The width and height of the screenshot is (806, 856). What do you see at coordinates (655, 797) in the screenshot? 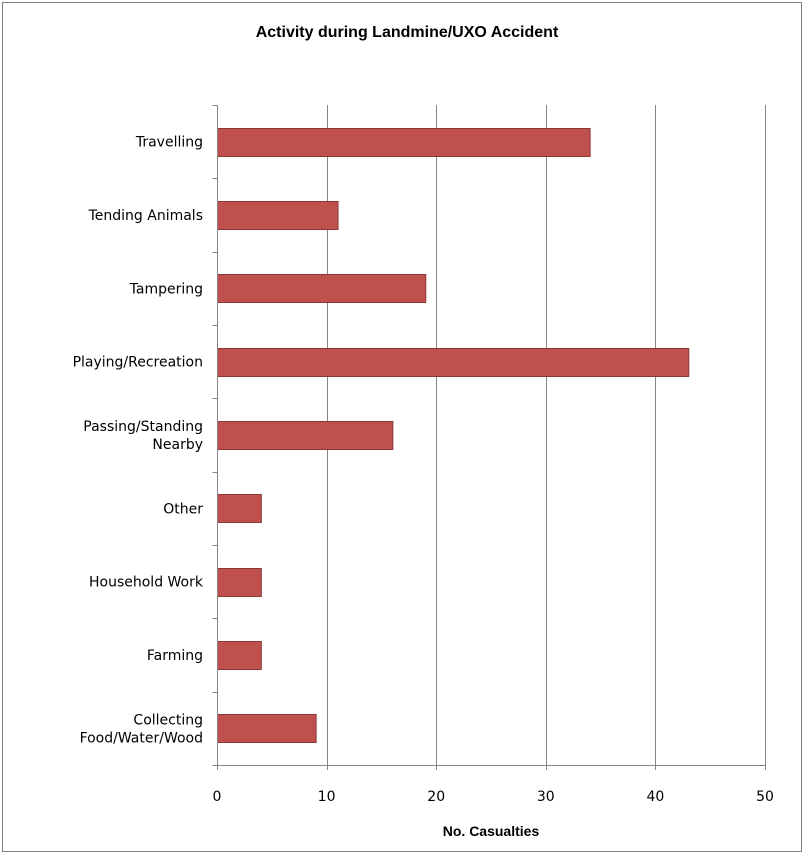
I see `x-tick-label-40: 40` at bounding box center [655, 797].